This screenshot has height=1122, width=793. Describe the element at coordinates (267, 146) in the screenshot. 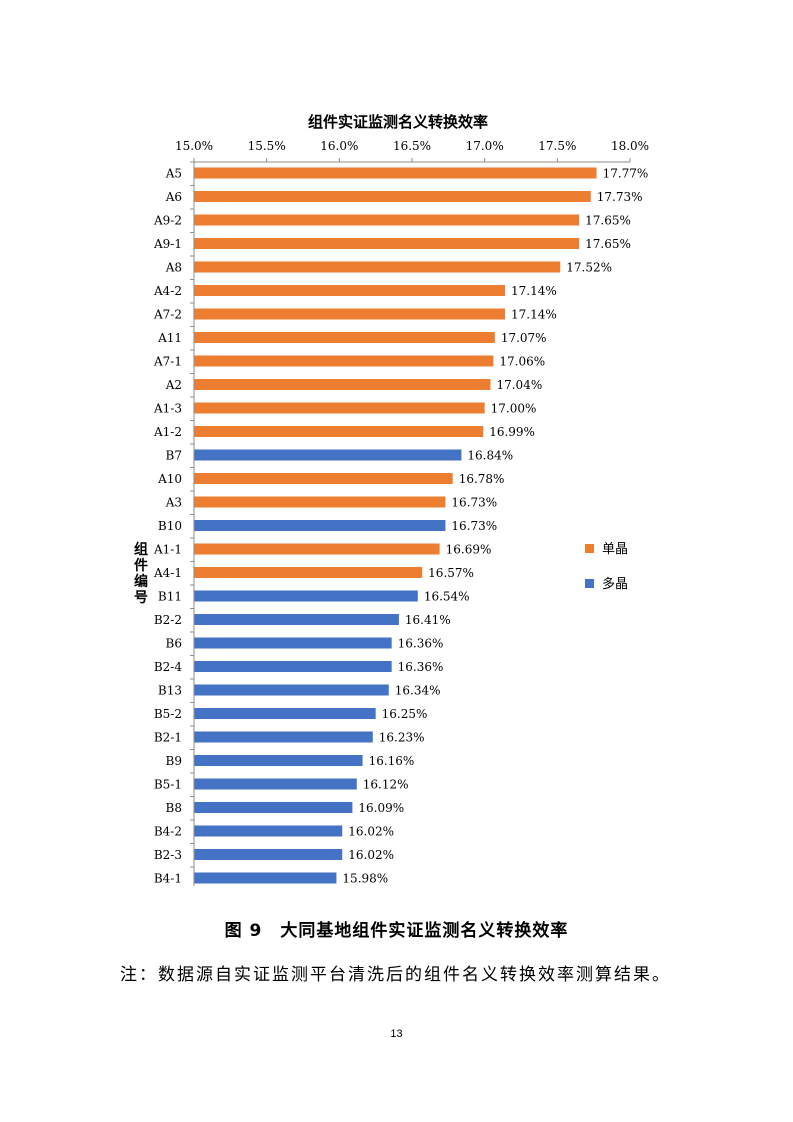

I see `x-tick-label: 15.5%` at that location.